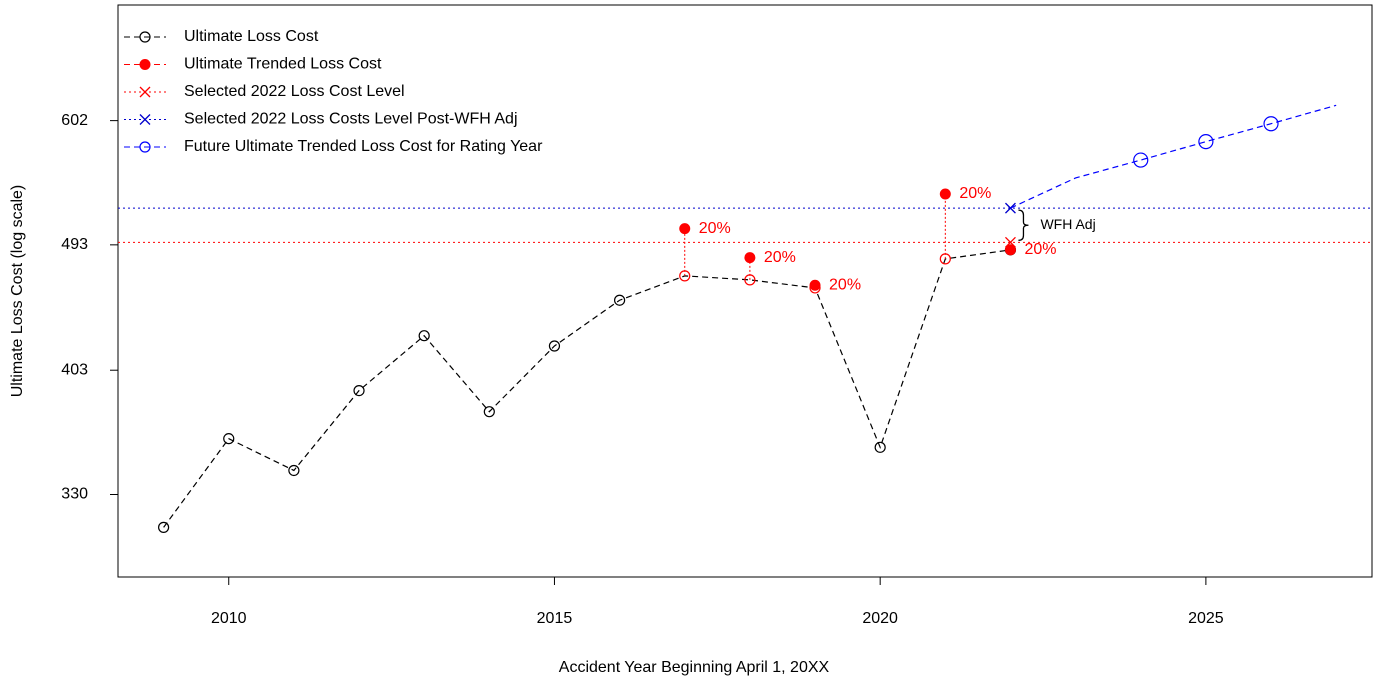 The height and width of the screenshot is (685, 1388). What do you see at coordinates (74, 369) in the screenshot?
I see `y-tick-label: 403` at bounding box center [74, 369].